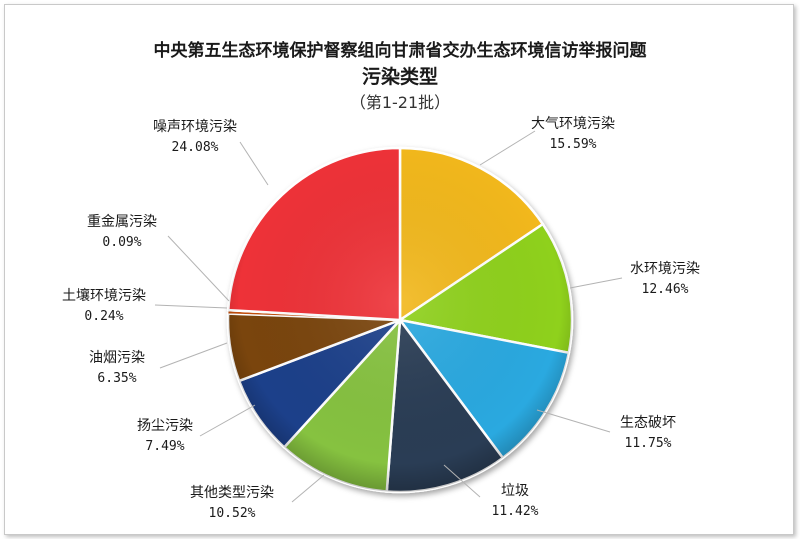 This screenshot has height=539, width=800. What do you see at coordinates (400, 102) in the screenshot?
I see `chart-note: （第1-21批）` at bounding box center [400, 102].